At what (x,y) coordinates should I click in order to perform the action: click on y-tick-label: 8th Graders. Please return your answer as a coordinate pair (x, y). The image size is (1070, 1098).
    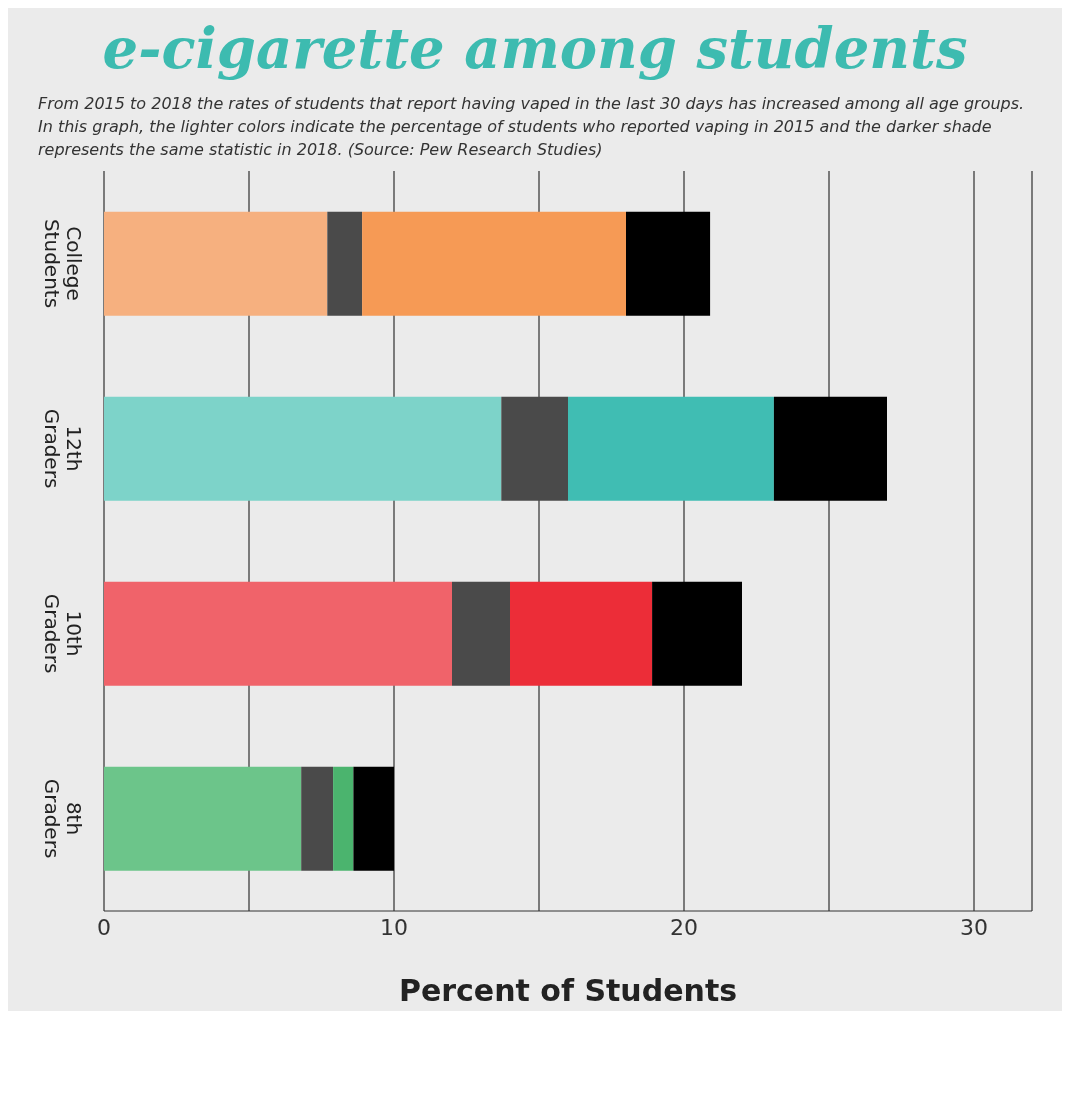
    Looking at the image, I should click on (63, 818).